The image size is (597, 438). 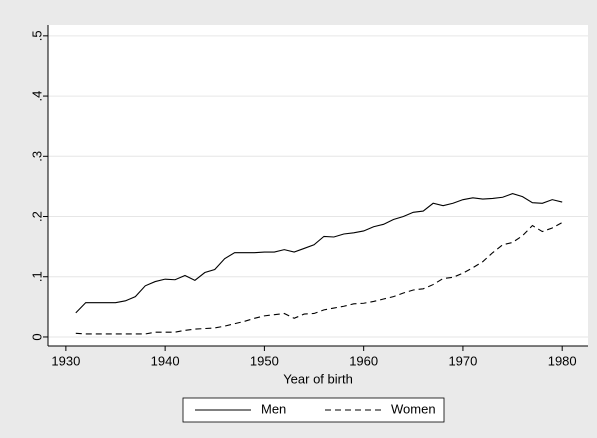 I want to click on legend-label: Men, so click(x=273, y=408).